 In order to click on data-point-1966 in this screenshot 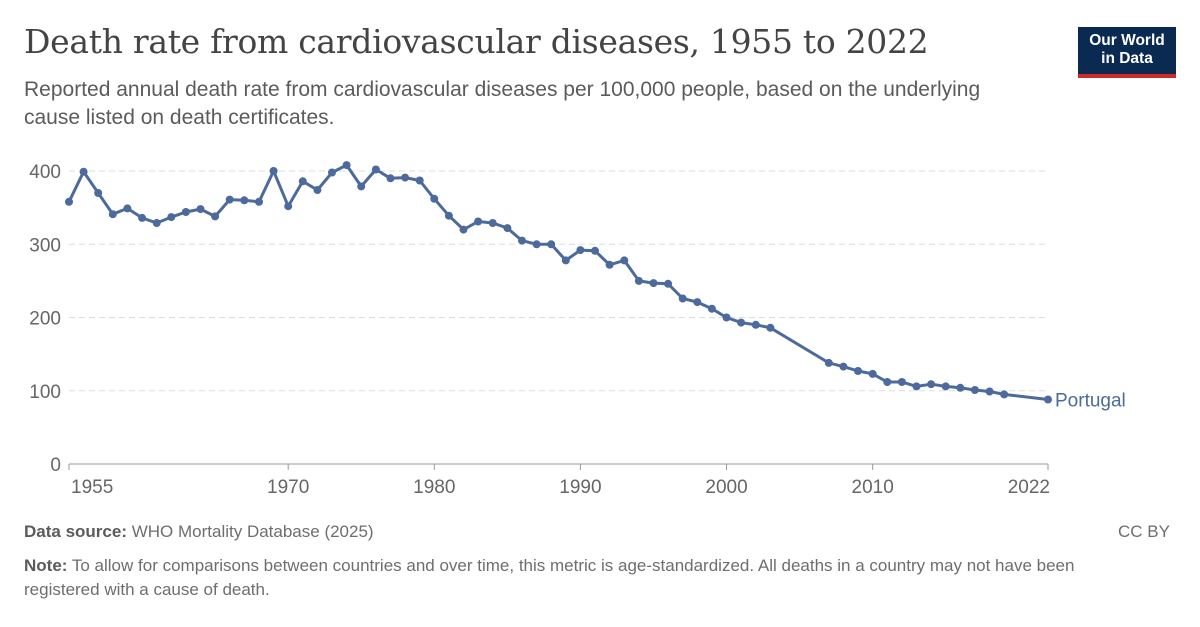, I will do `click(229, 199)`.